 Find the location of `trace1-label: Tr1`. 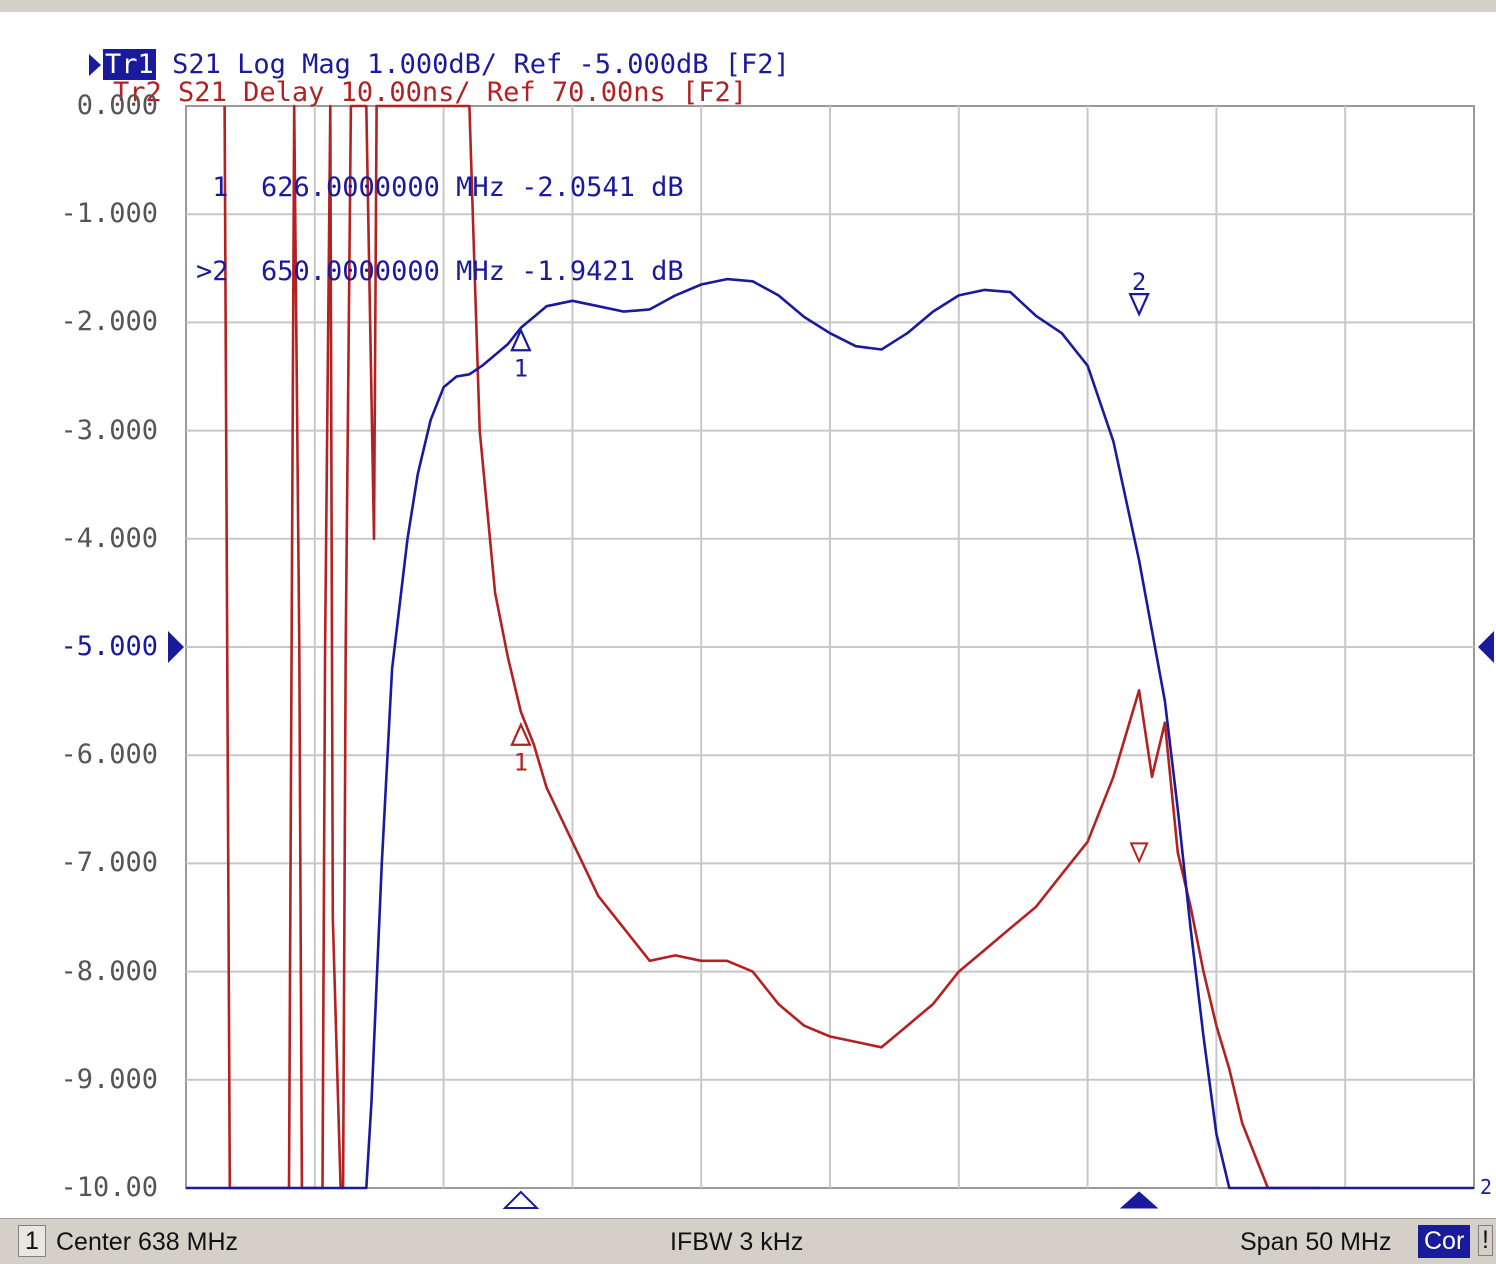

trace1-label: Tr1 is located at coordinates (129, 64).